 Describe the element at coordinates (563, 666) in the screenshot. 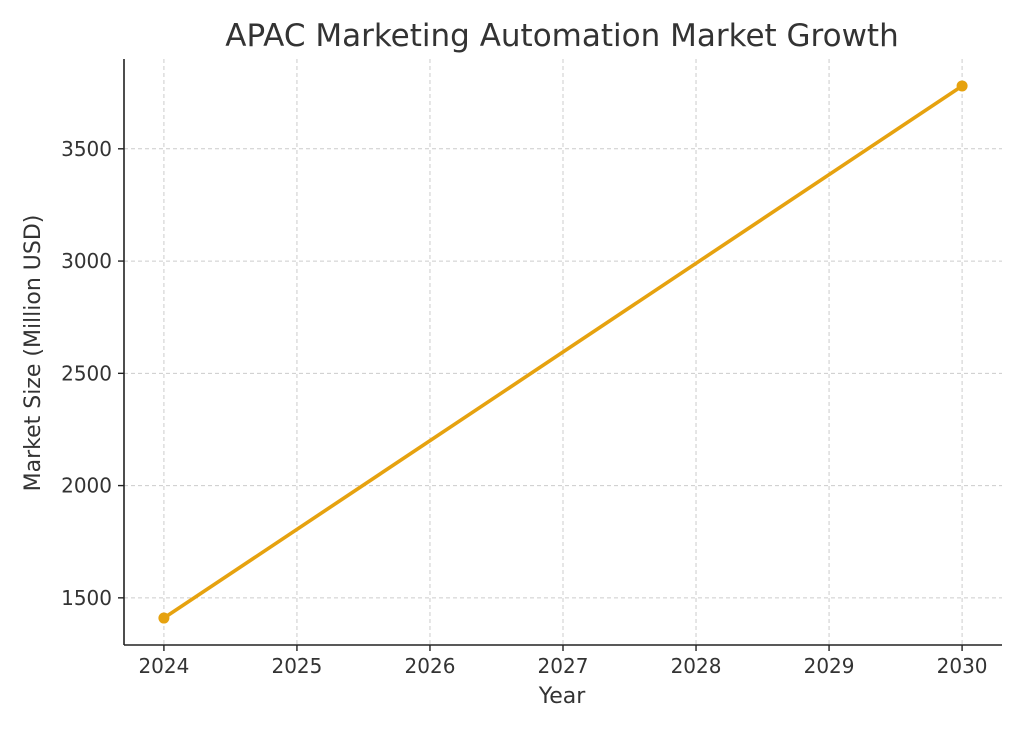

I see `x-tick-label: 2027` at that location.